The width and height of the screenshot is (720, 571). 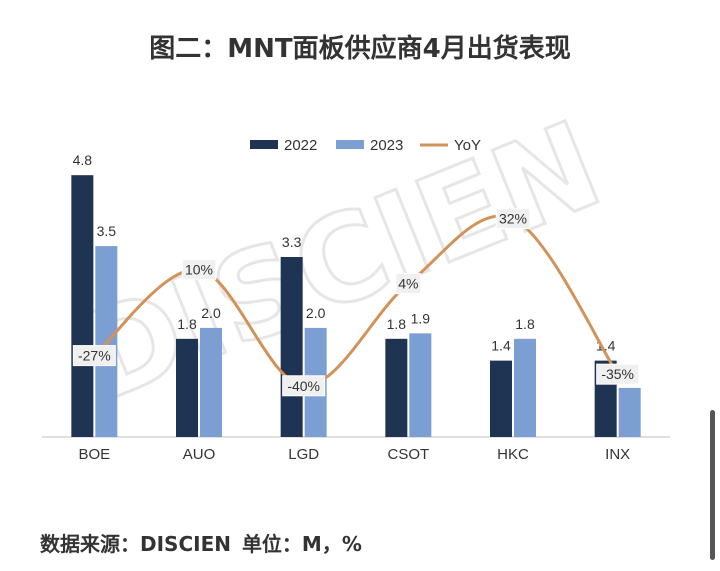 What do you see at coordinates (420, 385) in the screenshot?
I see `bar-2023-csot` at bounding box center [420, 385].